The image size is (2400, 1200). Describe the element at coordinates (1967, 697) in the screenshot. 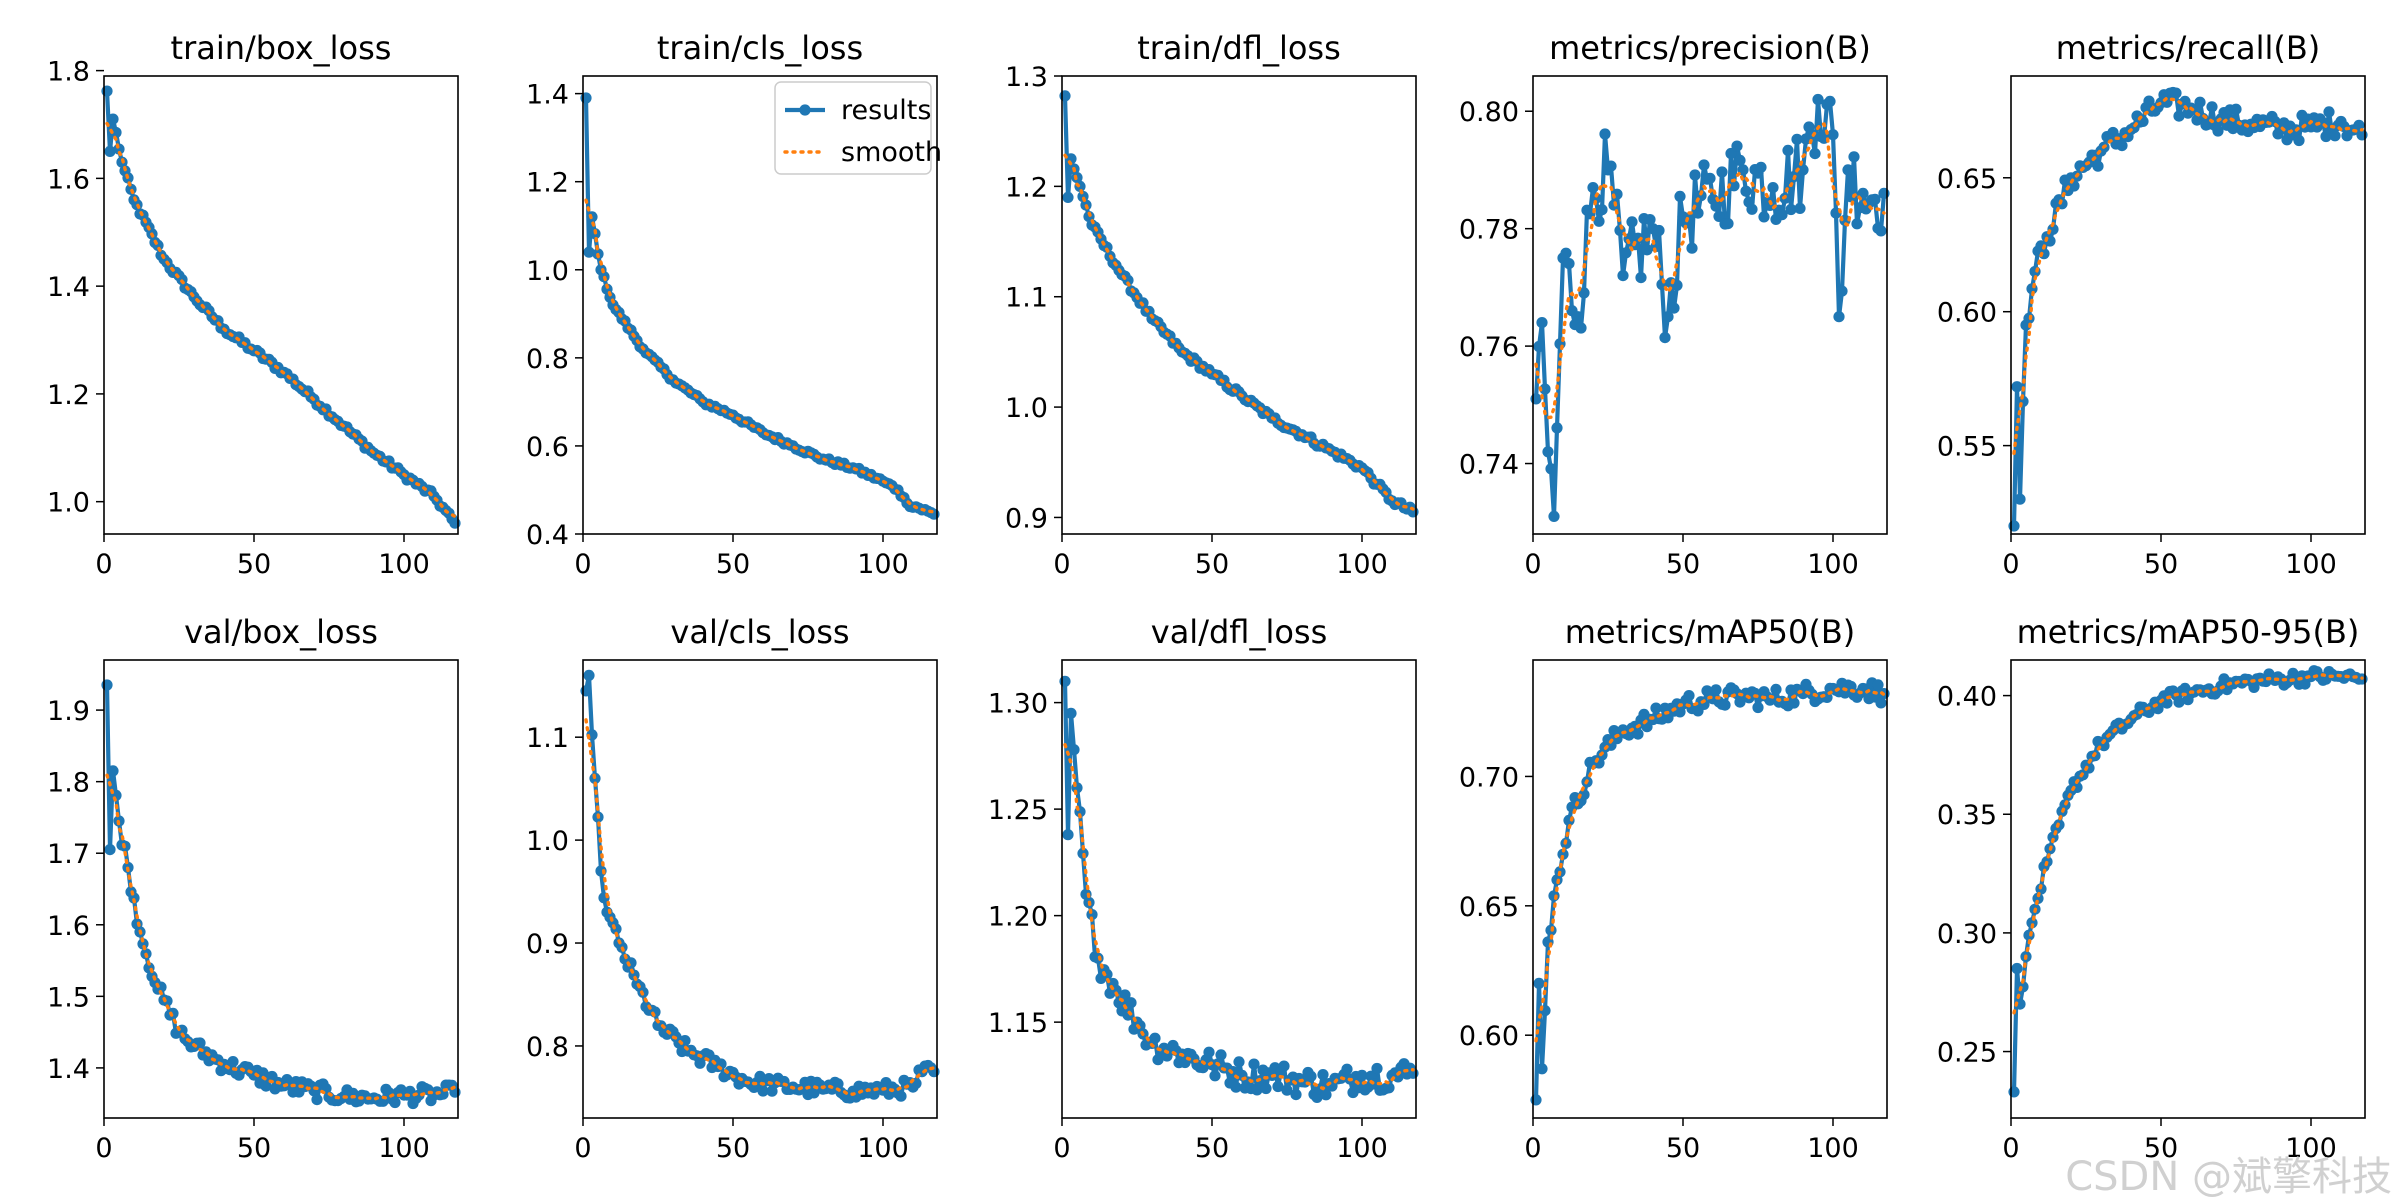

I see `y-tick-label: 0.40` at that location.